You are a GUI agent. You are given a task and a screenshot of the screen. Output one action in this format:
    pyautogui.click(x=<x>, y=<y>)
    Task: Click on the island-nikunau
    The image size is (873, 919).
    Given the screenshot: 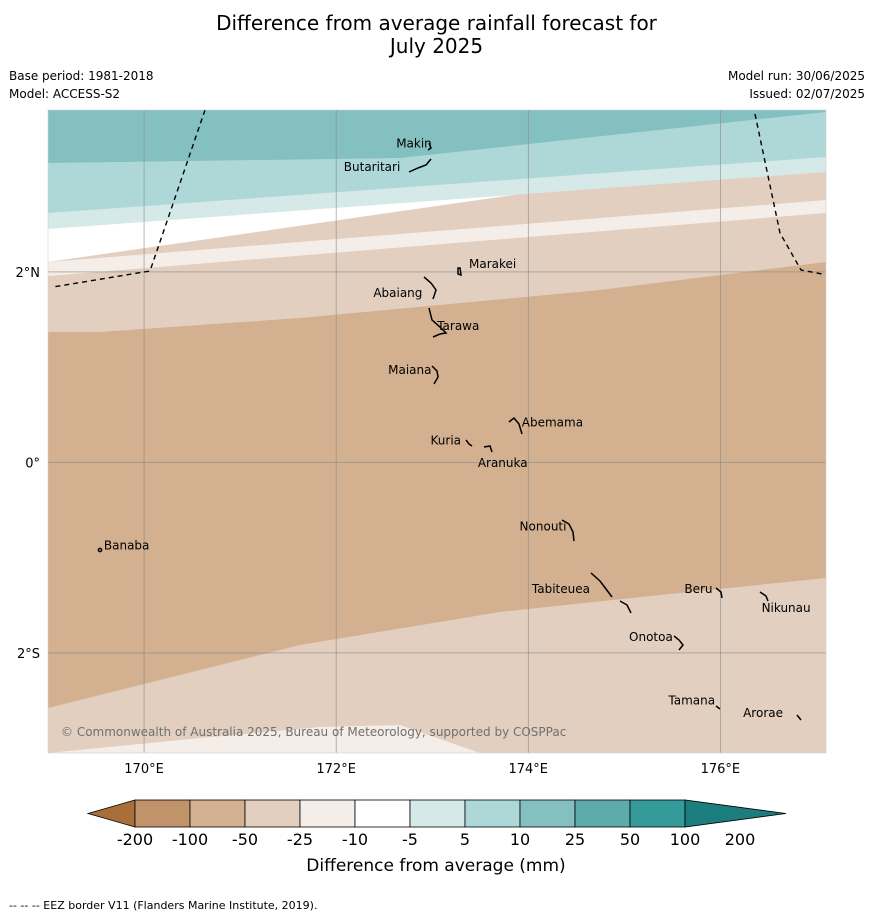 What is the action you would take?
    pyautogui.click(x=764, y=596)
    